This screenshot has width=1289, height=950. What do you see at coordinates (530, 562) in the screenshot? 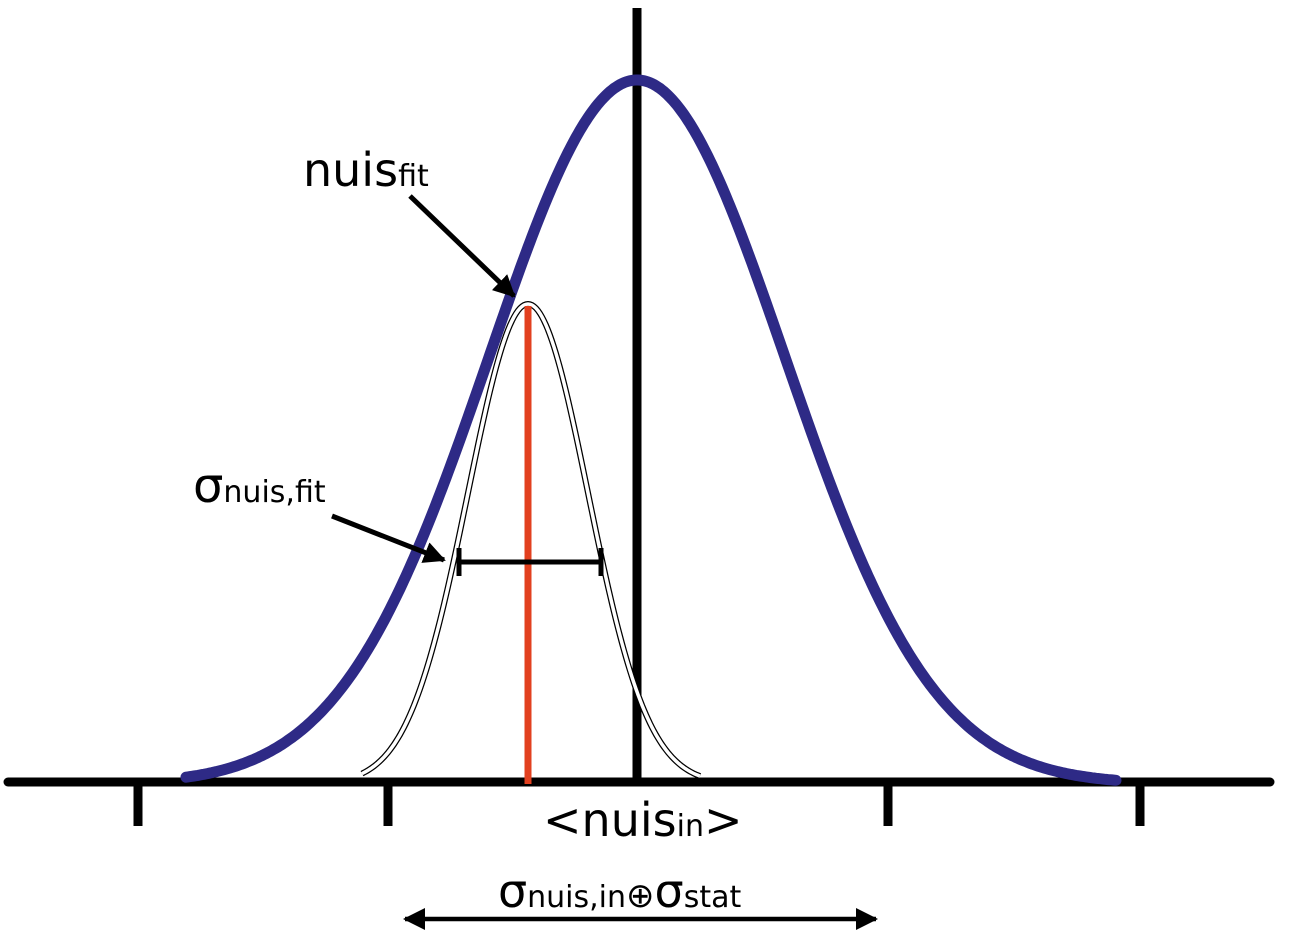
I see `sigma-fit-errorbar` at bounding box center [530, 562].